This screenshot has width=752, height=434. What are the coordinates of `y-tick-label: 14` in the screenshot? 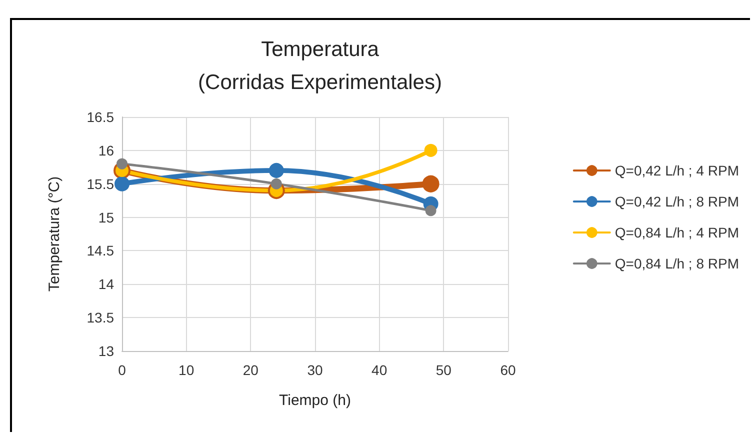 It's located at (106, 284).